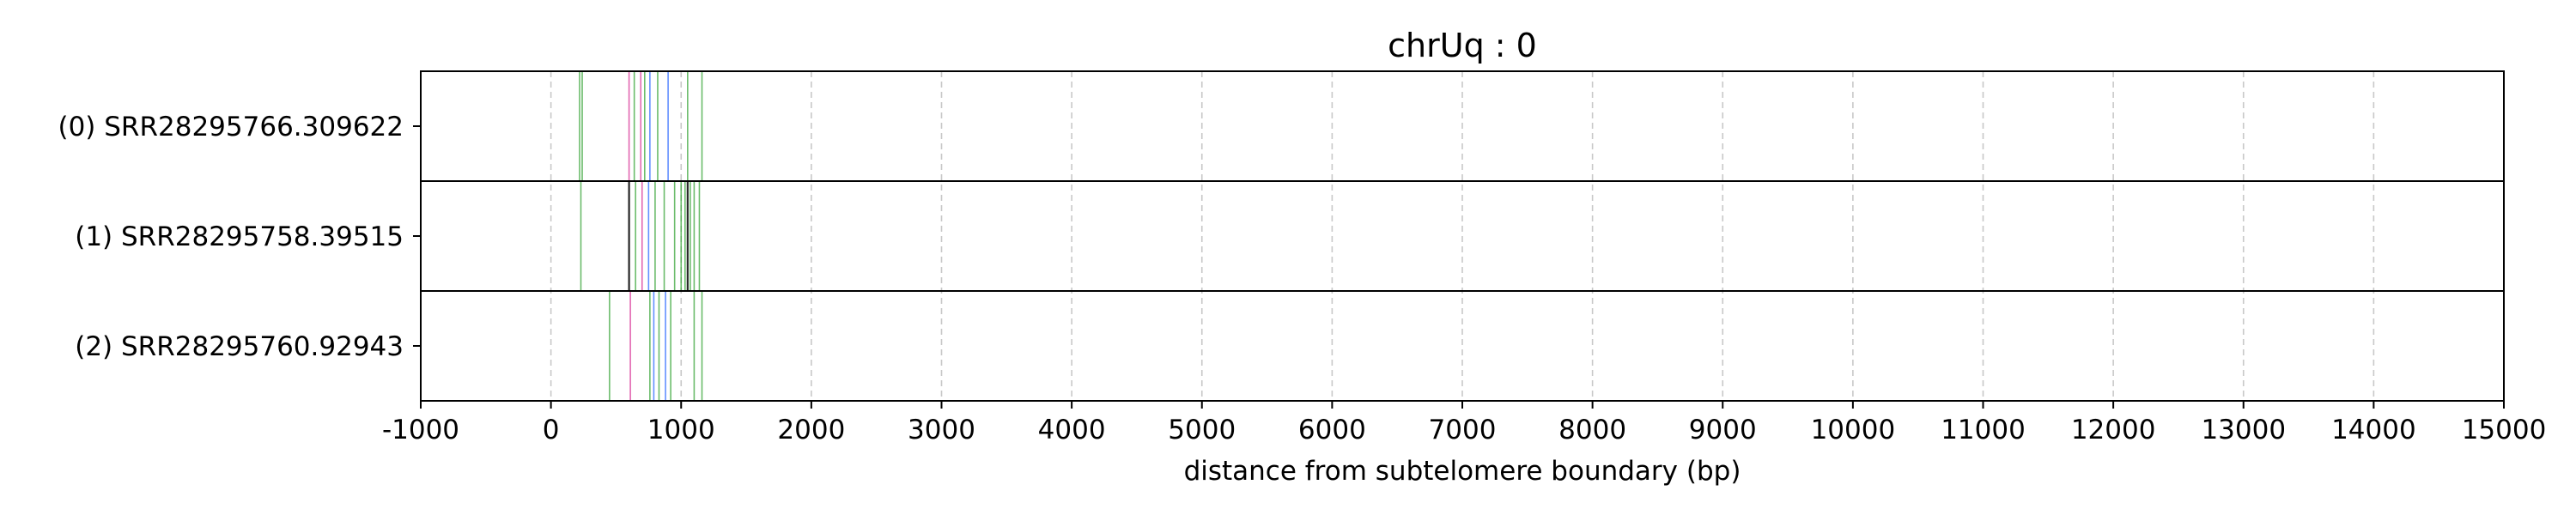  Describe the element at coordinates (941, 430) in the screenshot. I see `x-tick-label: 3000` at that location.